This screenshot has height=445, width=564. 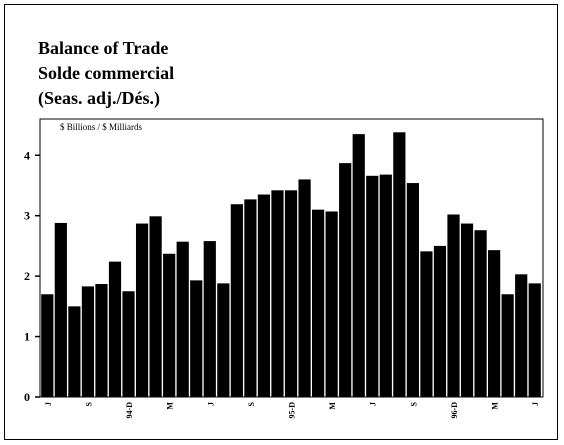 I want to click on chart-title-line-3: (Seas. adj./Dés.), so click(x=99, y=98).